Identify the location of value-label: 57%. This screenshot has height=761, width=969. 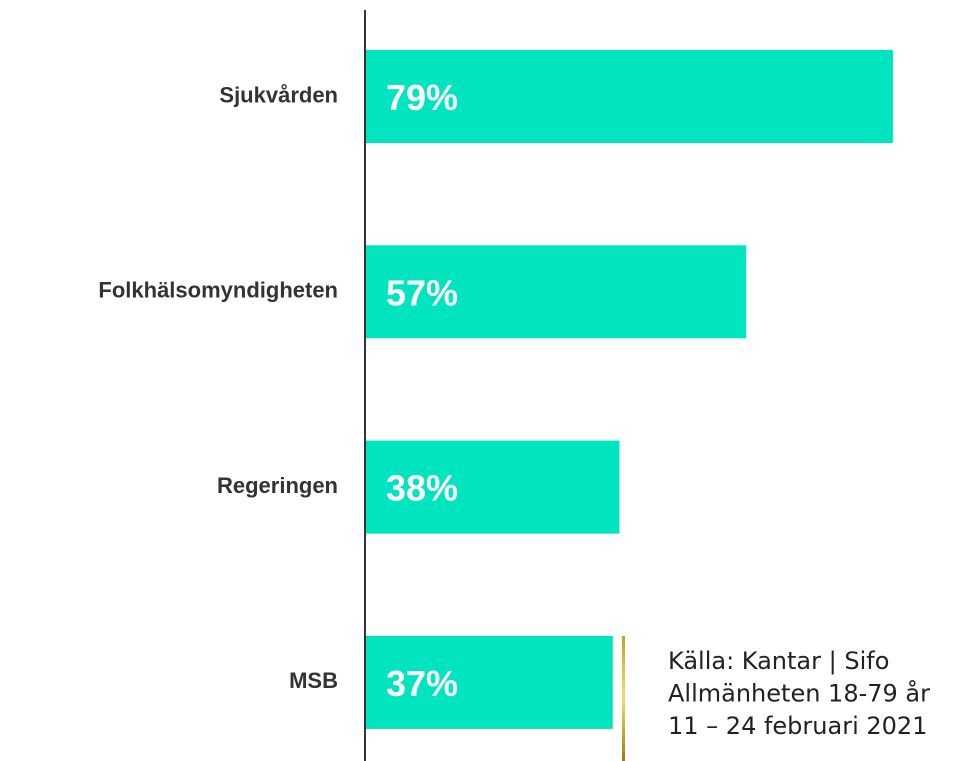
(422, 292).